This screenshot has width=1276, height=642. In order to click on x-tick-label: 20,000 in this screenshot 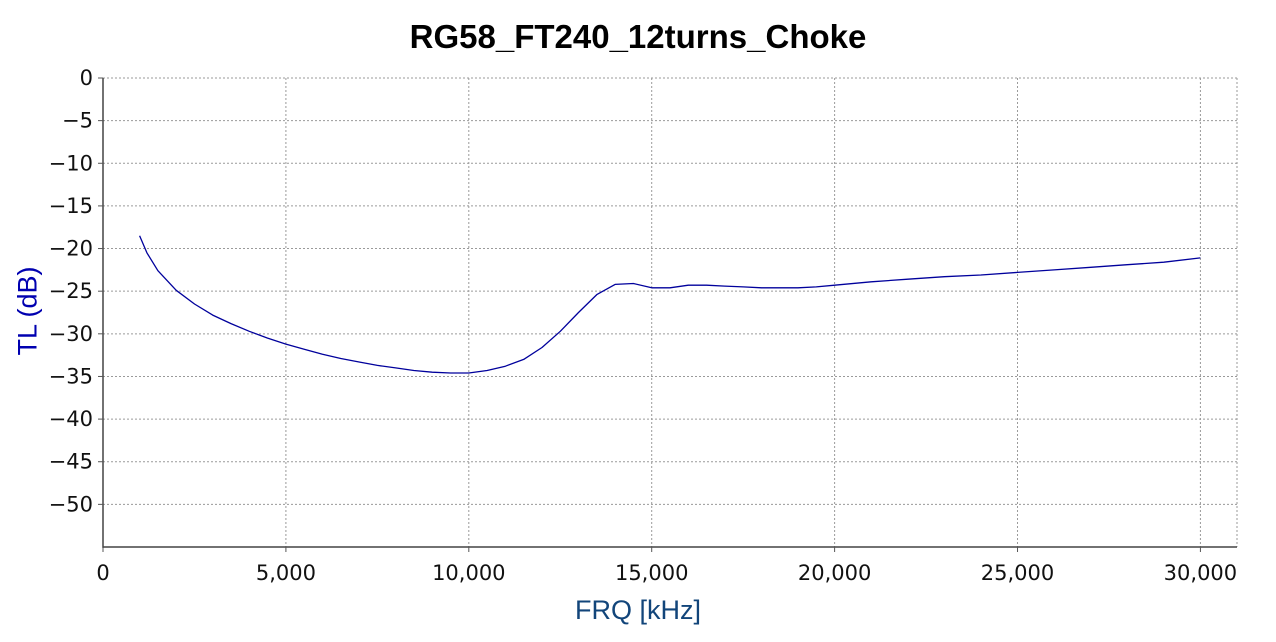, I will do `click(834, 573)`.